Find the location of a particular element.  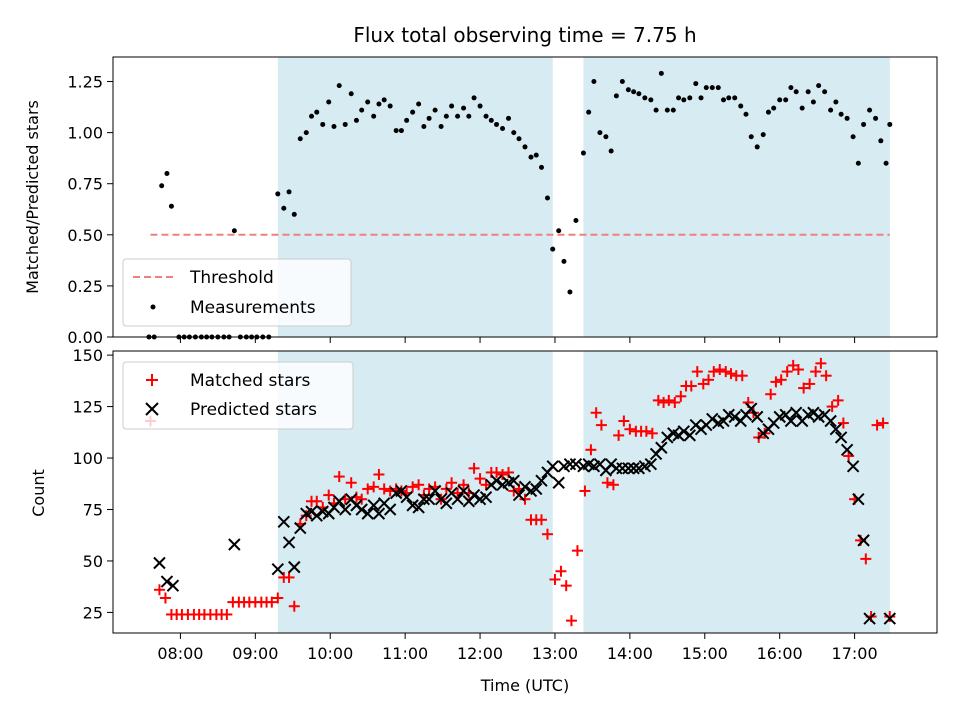

top-y-tick-label: 1.25 is located at coordinates (85, 82).